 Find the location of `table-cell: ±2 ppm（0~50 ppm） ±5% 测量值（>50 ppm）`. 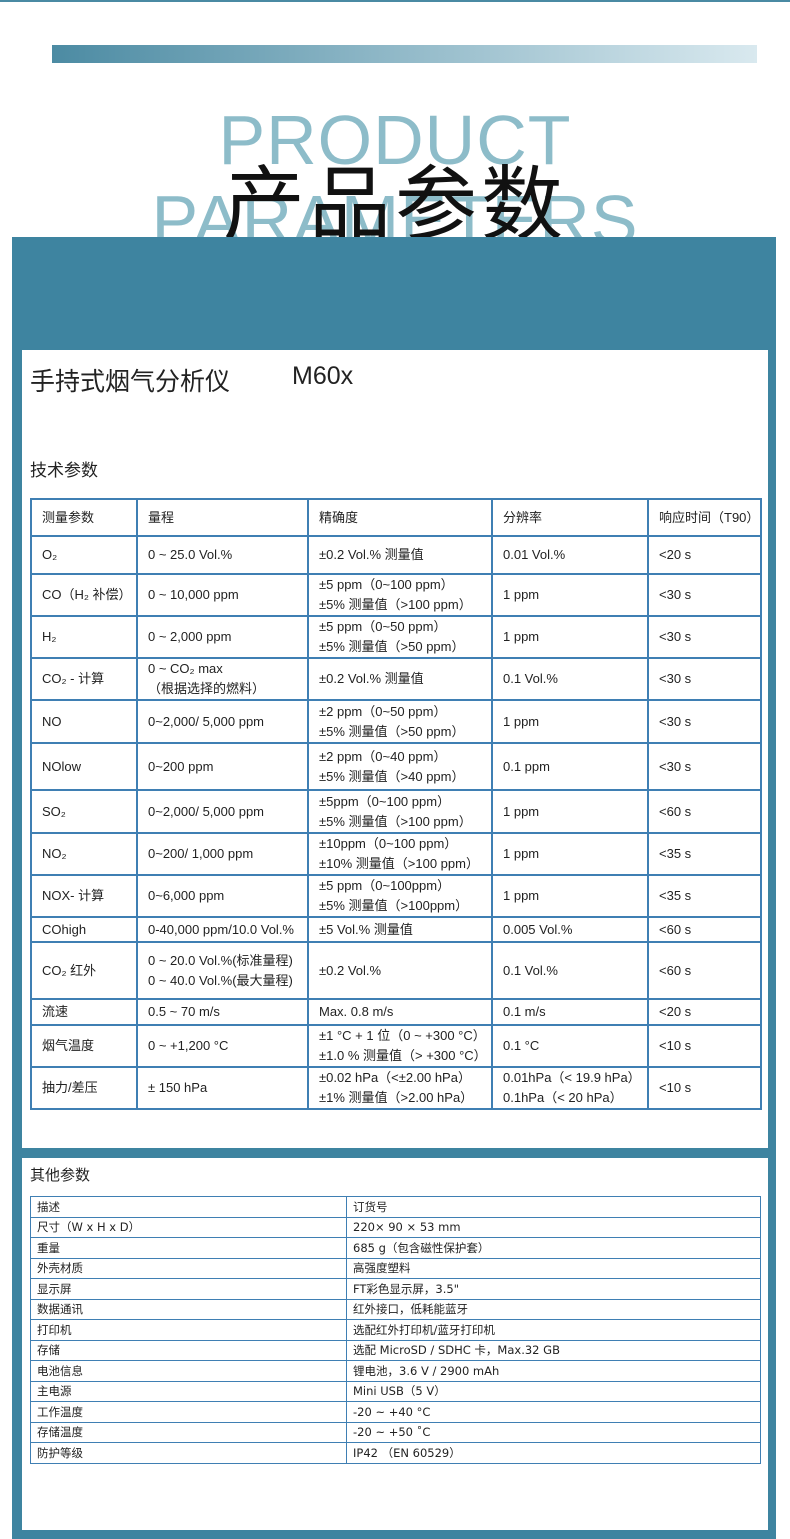

table-cell: ±2 ppm（0~50 ppm） ±5% 测量值（>50 ppm） is located at coordinates (400, 721).